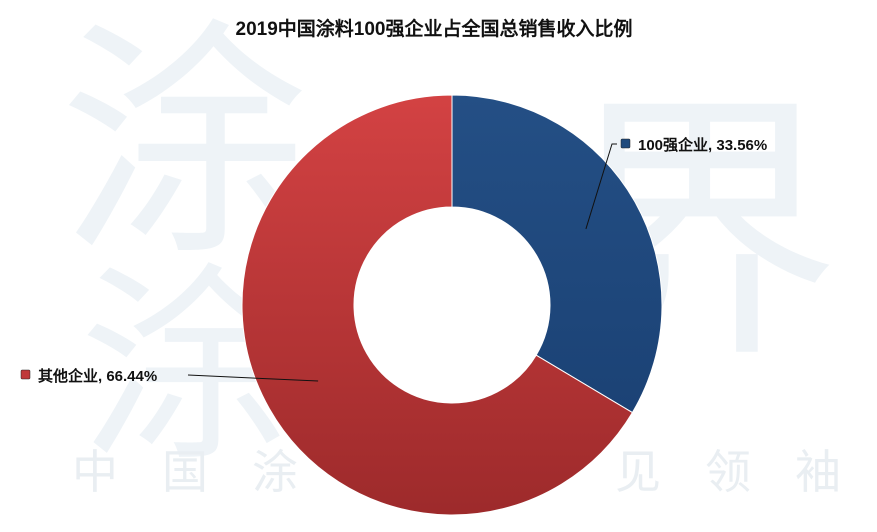 This screenshot has width=877, height=532. Describe the element at coordinates (97, 376) in the screenshot. I see `data-label: 其他企业, 66.44%` at that location.